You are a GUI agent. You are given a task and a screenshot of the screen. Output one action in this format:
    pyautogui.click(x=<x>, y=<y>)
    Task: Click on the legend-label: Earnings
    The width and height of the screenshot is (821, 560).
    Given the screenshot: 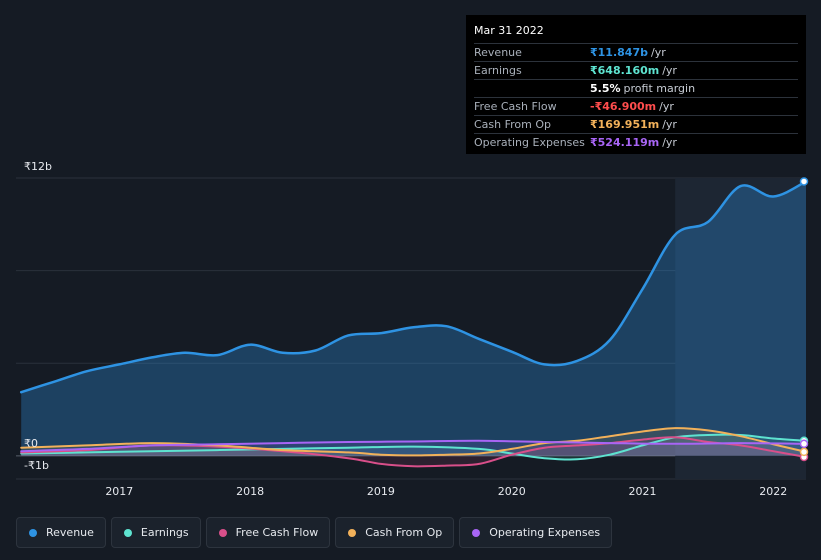 What is the action you would take?
    pyautogui.click(x=164, y=532)
    